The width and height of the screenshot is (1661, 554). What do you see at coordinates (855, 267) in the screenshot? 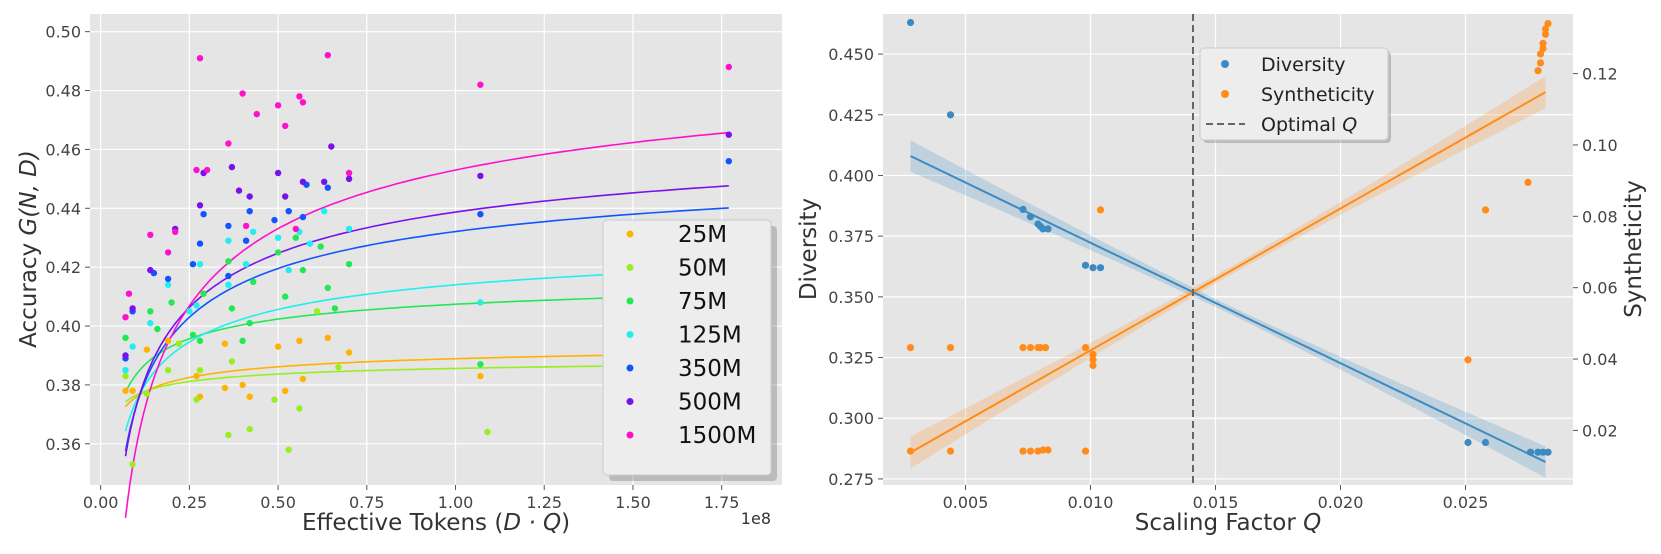
I see `right-left-y-ticks: 0.275 0.300 0.325 0.350 0.375 0.400 0.425 0.450` at bounding box center [855, 267].